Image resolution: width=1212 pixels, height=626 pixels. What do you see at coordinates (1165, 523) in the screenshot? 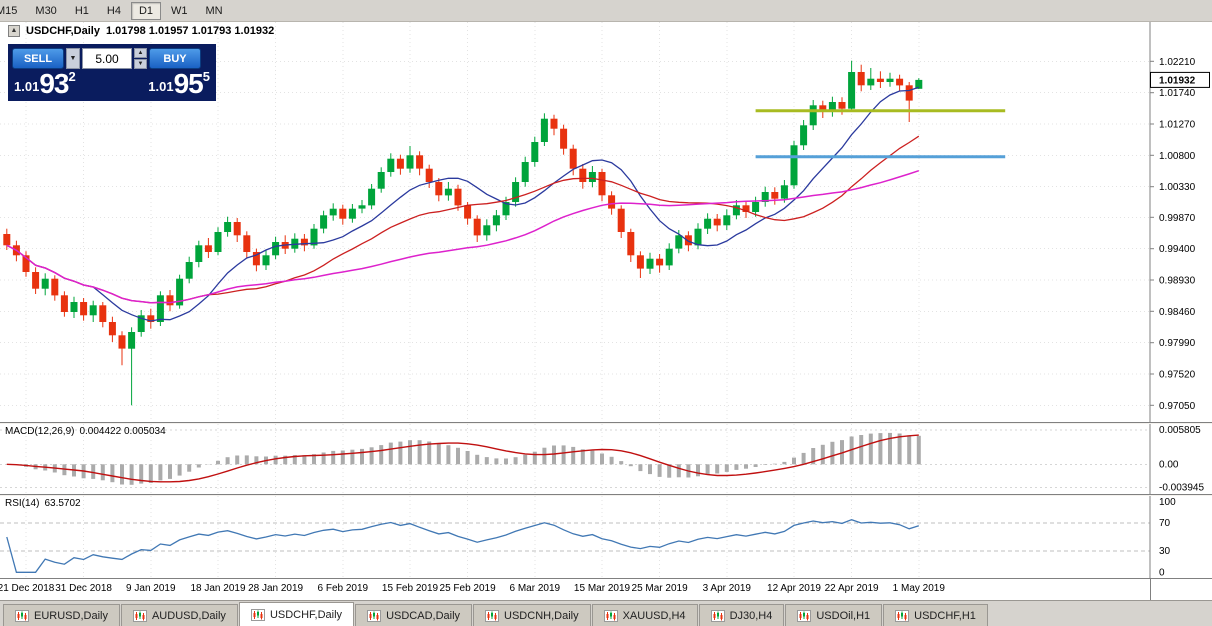
I see `svg-text: 70` at bounding box center [1165, 523].